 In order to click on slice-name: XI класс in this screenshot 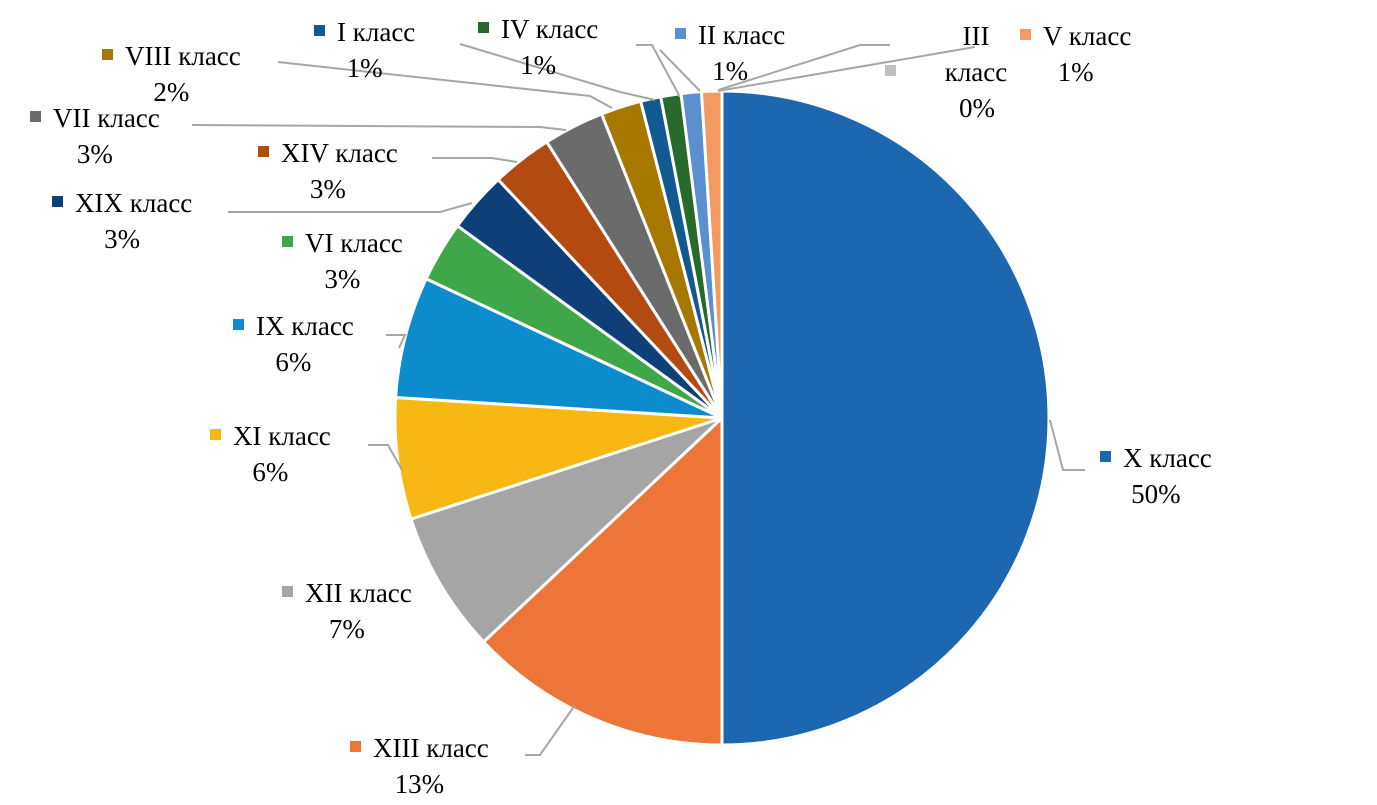, I will do `click(282, 436)`.